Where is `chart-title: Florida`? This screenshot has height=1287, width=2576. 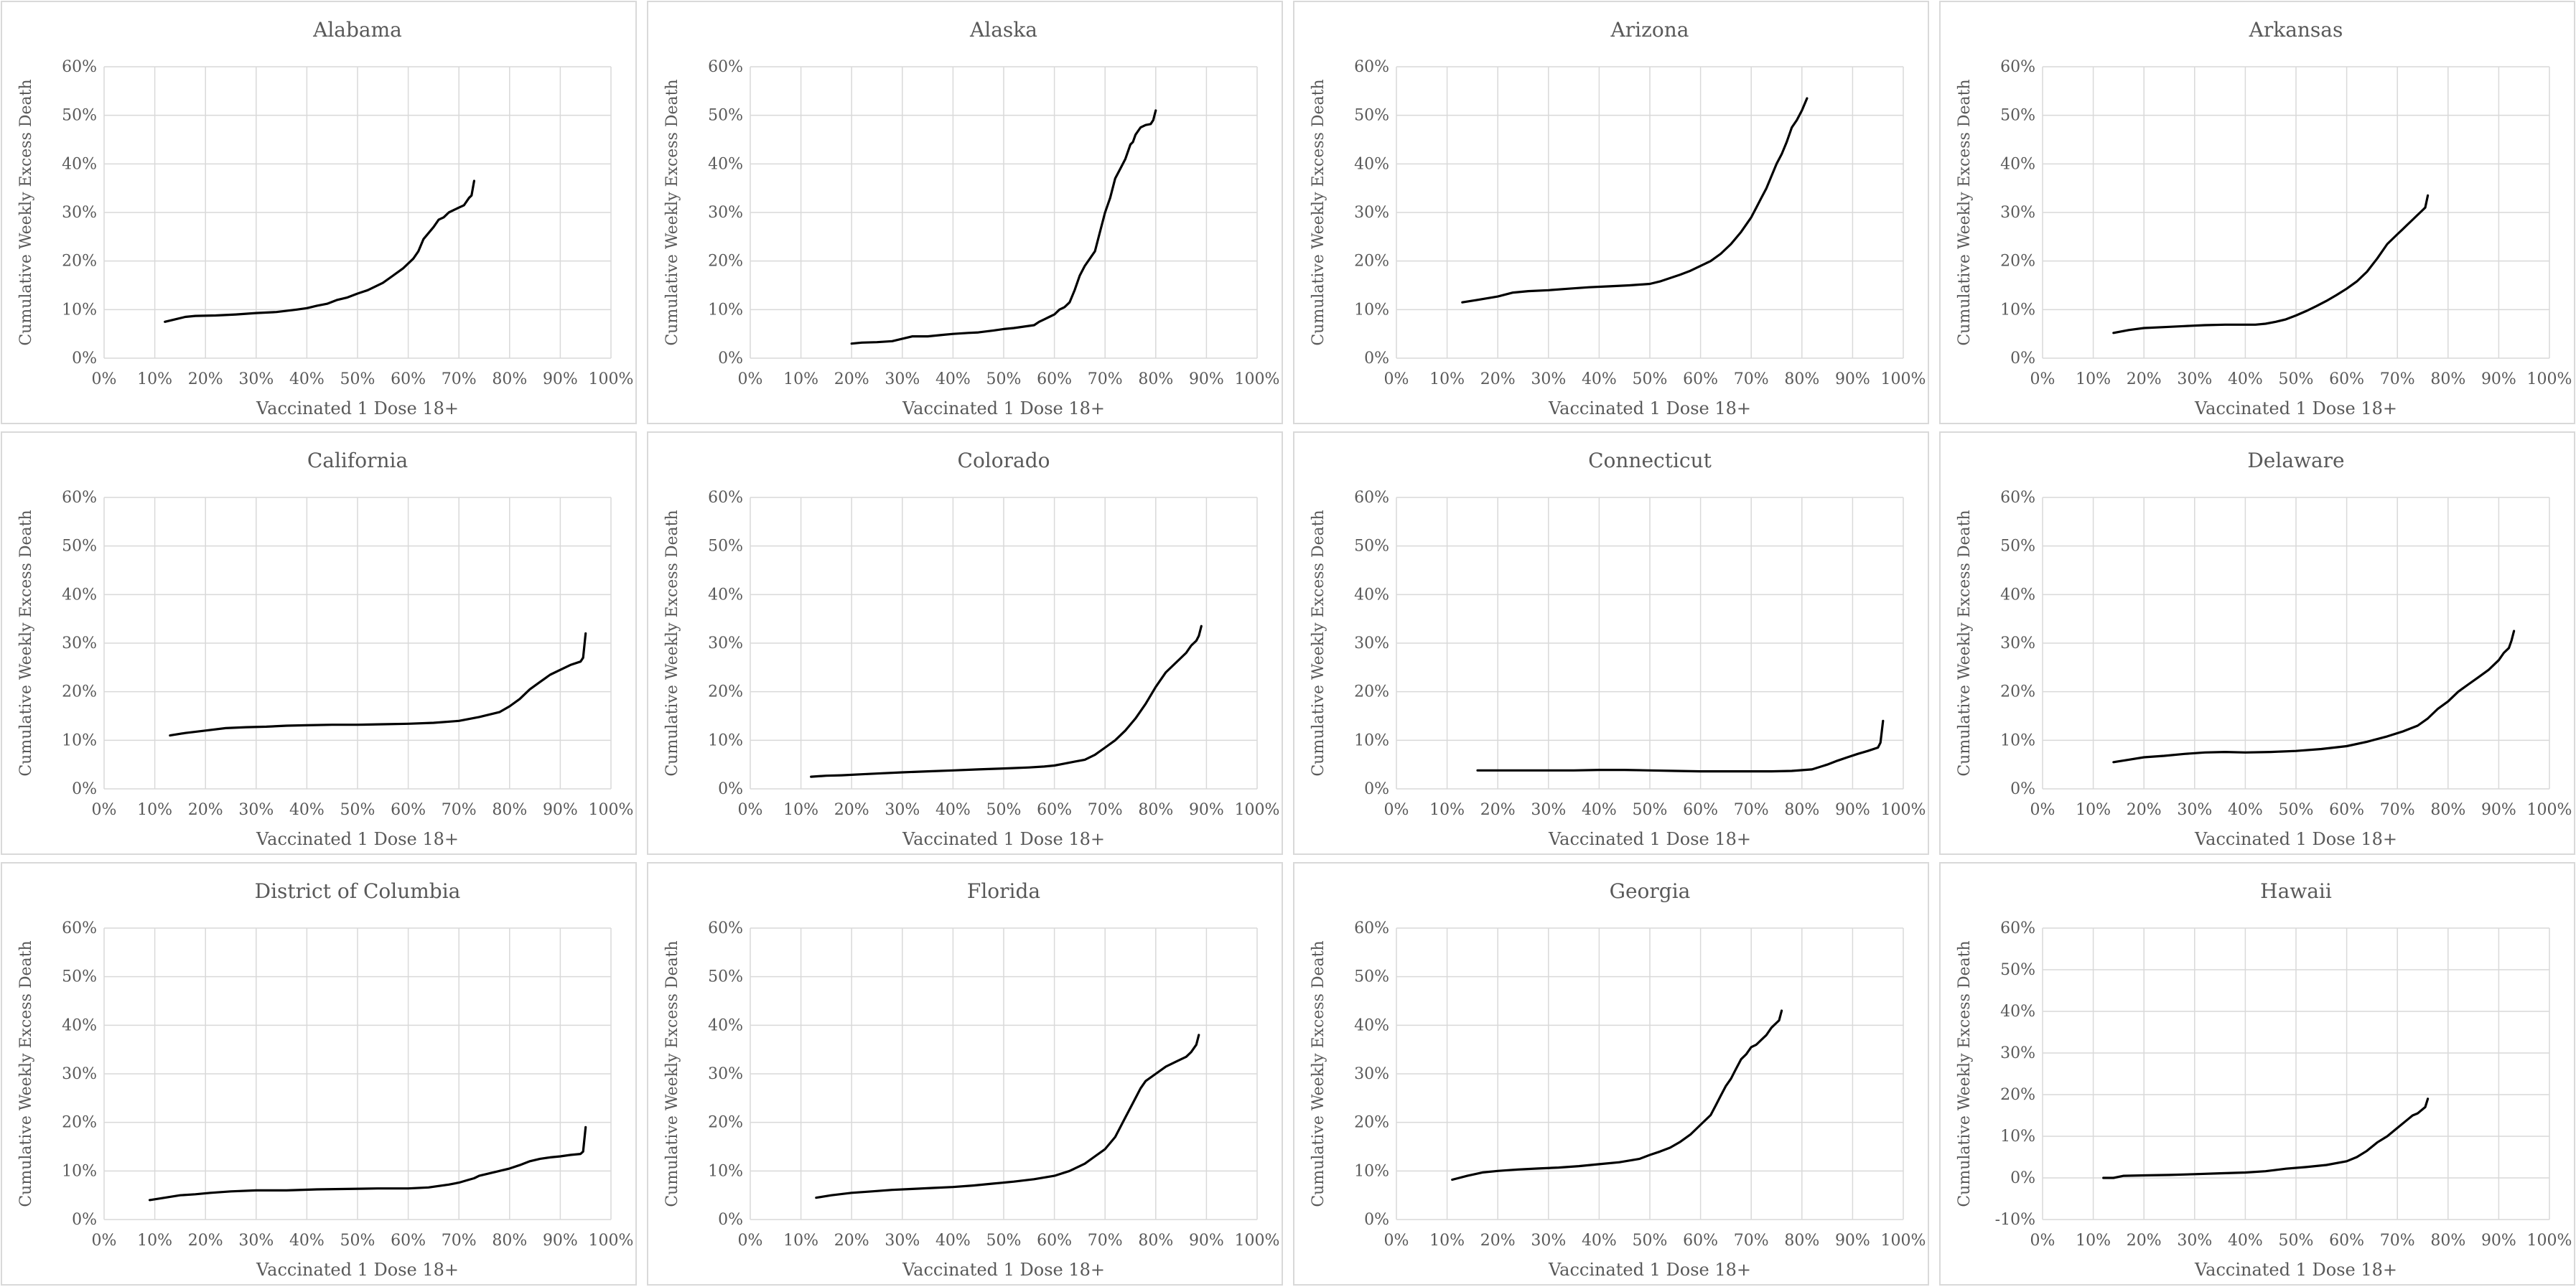
chart-title: Florida is located at coordinates (1003, 891).